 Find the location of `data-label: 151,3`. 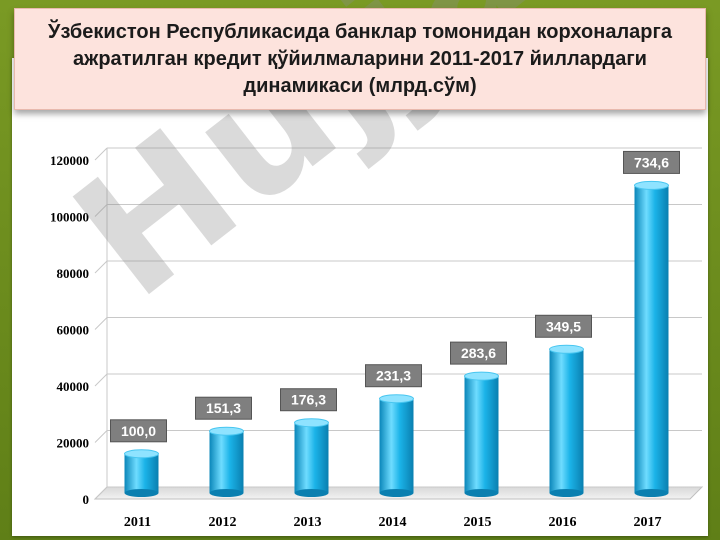

data-label: 151,3 is located at coordinates (223, 408).